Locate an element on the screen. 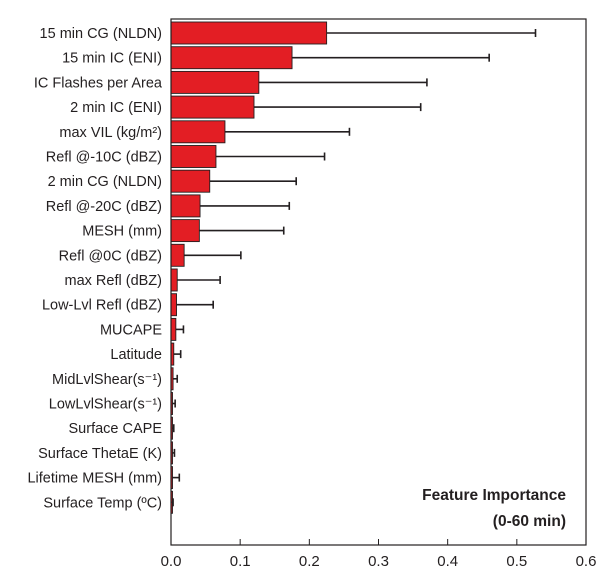 The image size is (612, 574). category-label: Surface Temp (ºC) is located at coordinates (102, 503).